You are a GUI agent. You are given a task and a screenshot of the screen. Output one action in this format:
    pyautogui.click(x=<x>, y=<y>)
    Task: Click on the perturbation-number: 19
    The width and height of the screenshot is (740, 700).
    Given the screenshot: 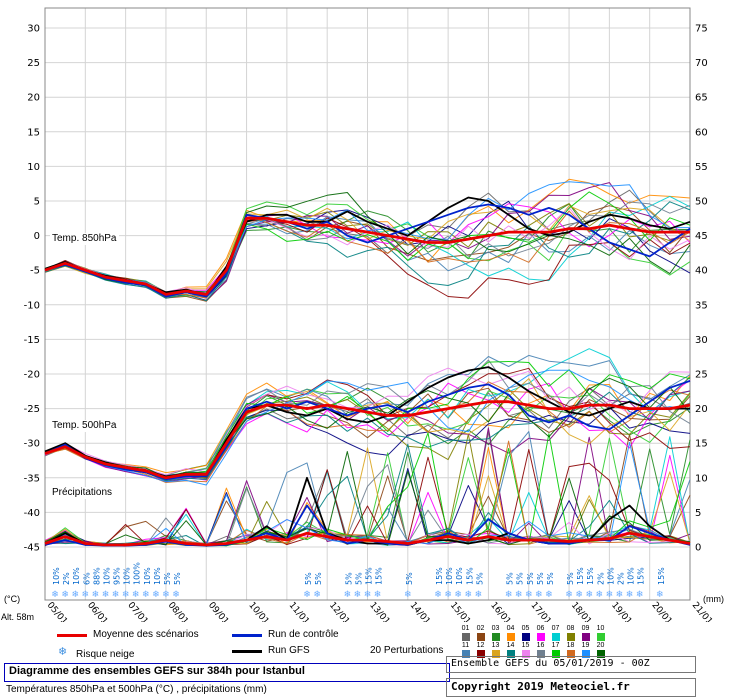 What is the action you would take?
    pyautogui.click(x=585, y=645)
    